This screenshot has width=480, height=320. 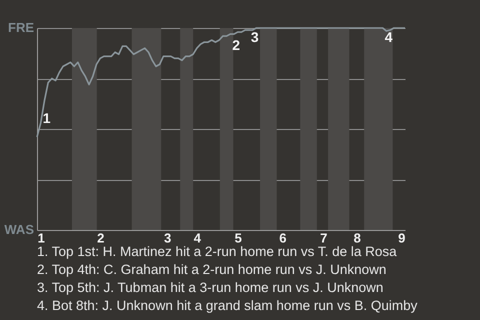 What do you see at coordinates (388, 37) in the screenshot?
I see `annotation: 4` at bounding box center [388, 37].